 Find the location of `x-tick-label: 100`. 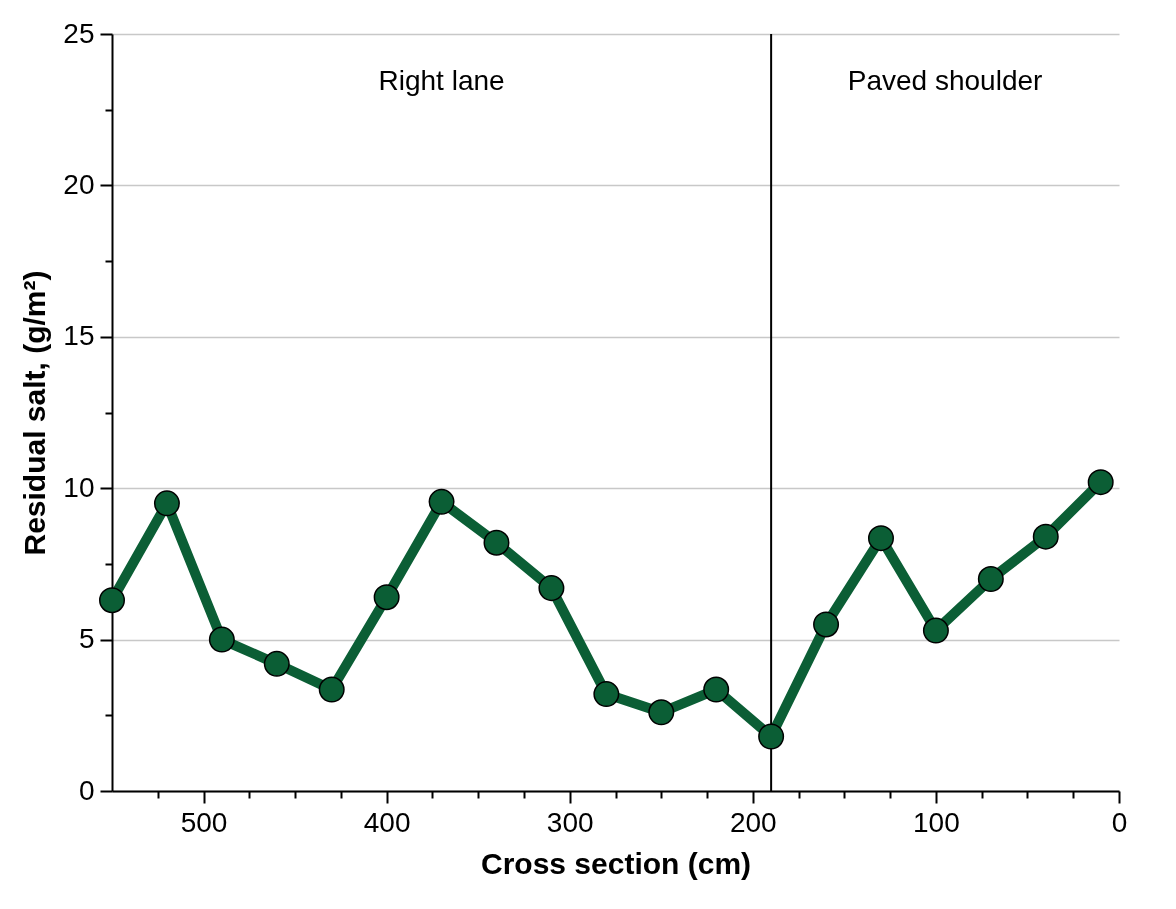

x-tick-label: 100 is located at coordinates (936, 822).